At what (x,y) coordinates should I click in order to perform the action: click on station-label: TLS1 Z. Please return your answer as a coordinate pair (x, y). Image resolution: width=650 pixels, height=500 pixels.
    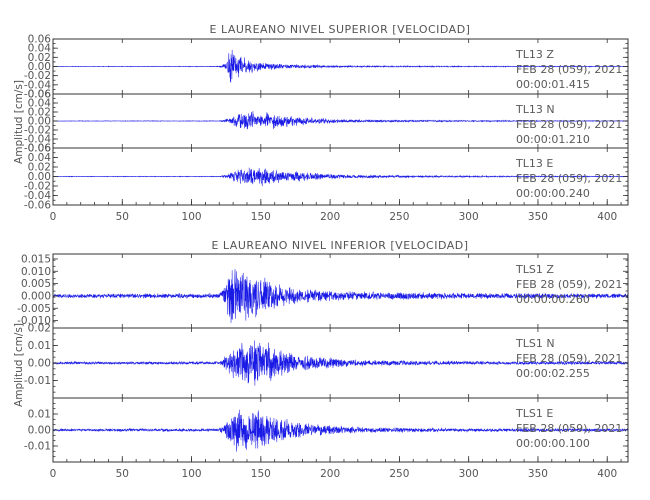
    Looking at the image, I should click on (534, 269).